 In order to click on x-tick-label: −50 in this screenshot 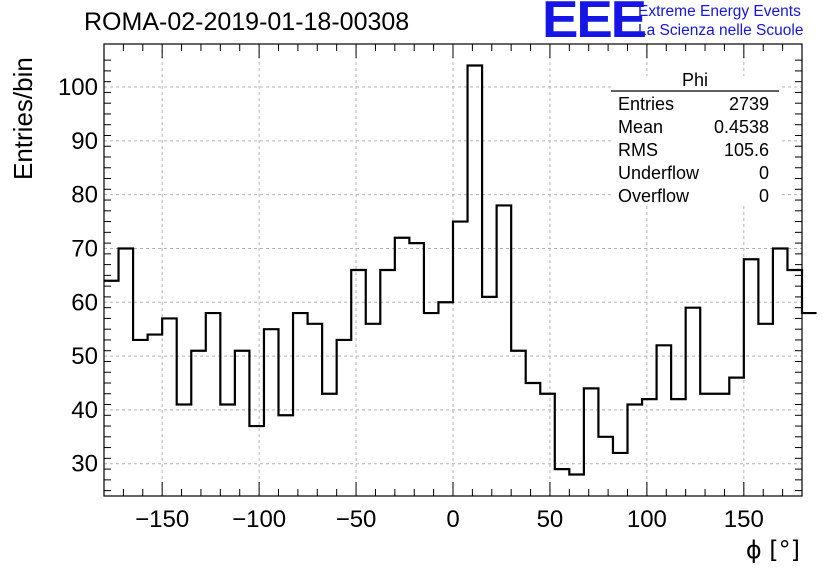, I will do `click(356, 519)`.